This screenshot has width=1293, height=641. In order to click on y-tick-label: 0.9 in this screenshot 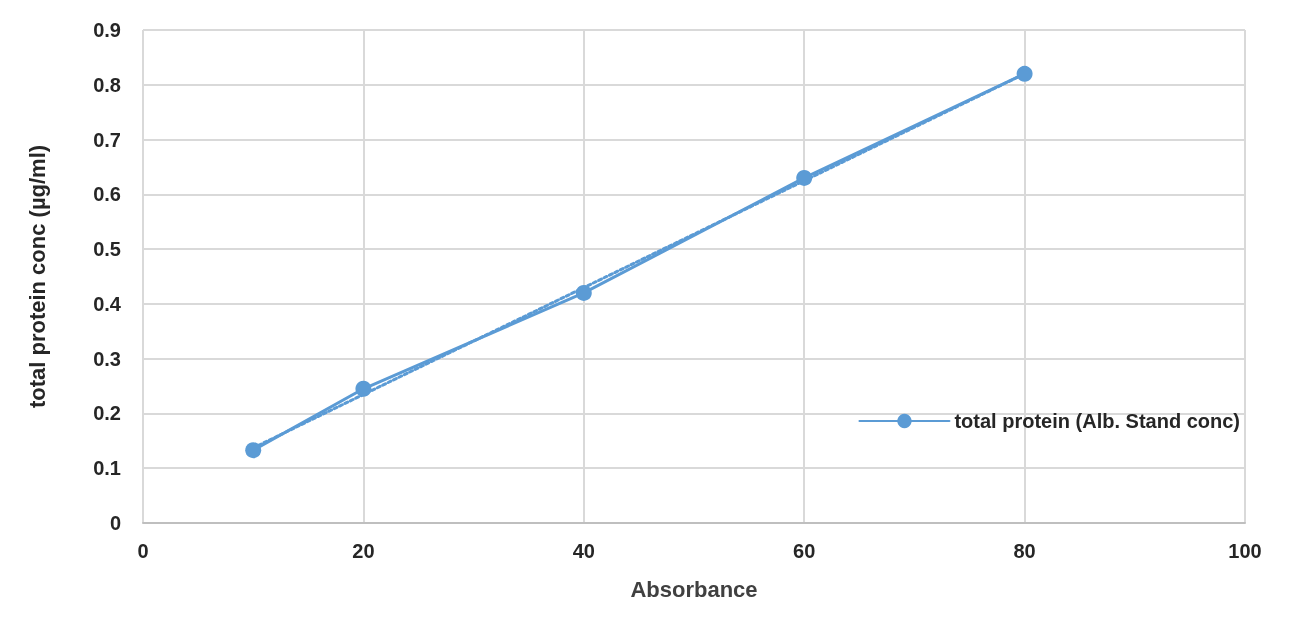, I will do `click(107, 30)`.